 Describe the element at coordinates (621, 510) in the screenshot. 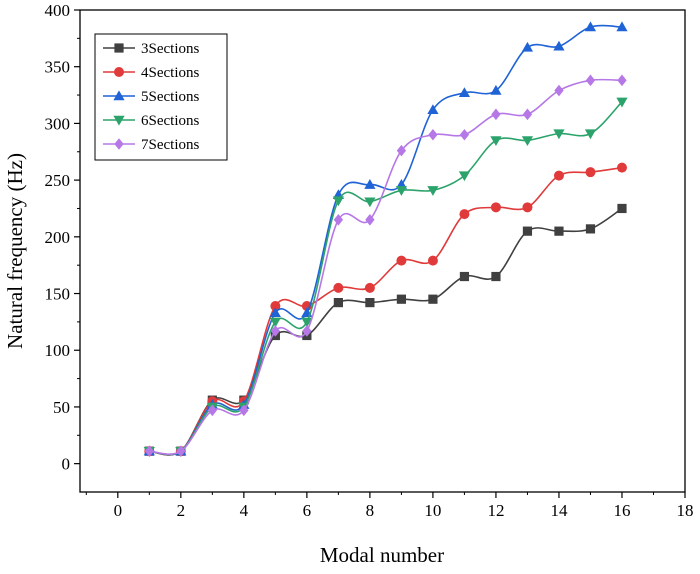

I see `x-tick-label: 16` at that location.